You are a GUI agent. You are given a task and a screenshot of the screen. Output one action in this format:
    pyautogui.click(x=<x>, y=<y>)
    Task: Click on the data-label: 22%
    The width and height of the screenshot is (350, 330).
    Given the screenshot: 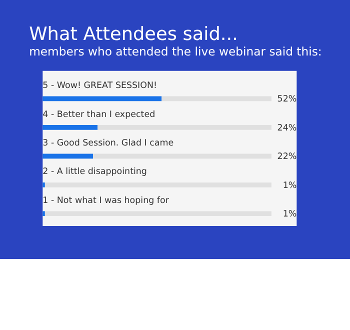 What is the action you would take?
    pyautogui.click(x=287, y=157)
    